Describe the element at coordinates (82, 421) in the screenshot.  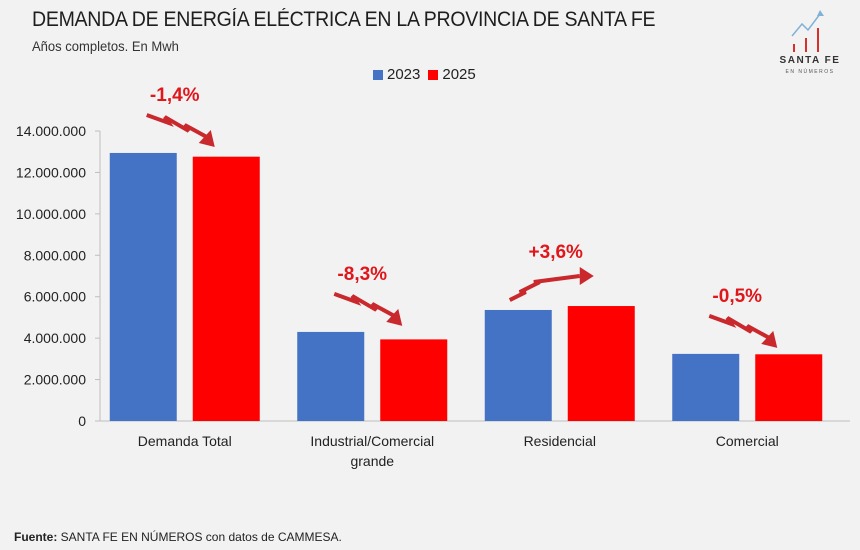
I see `y-tick-label: 0` at that location.